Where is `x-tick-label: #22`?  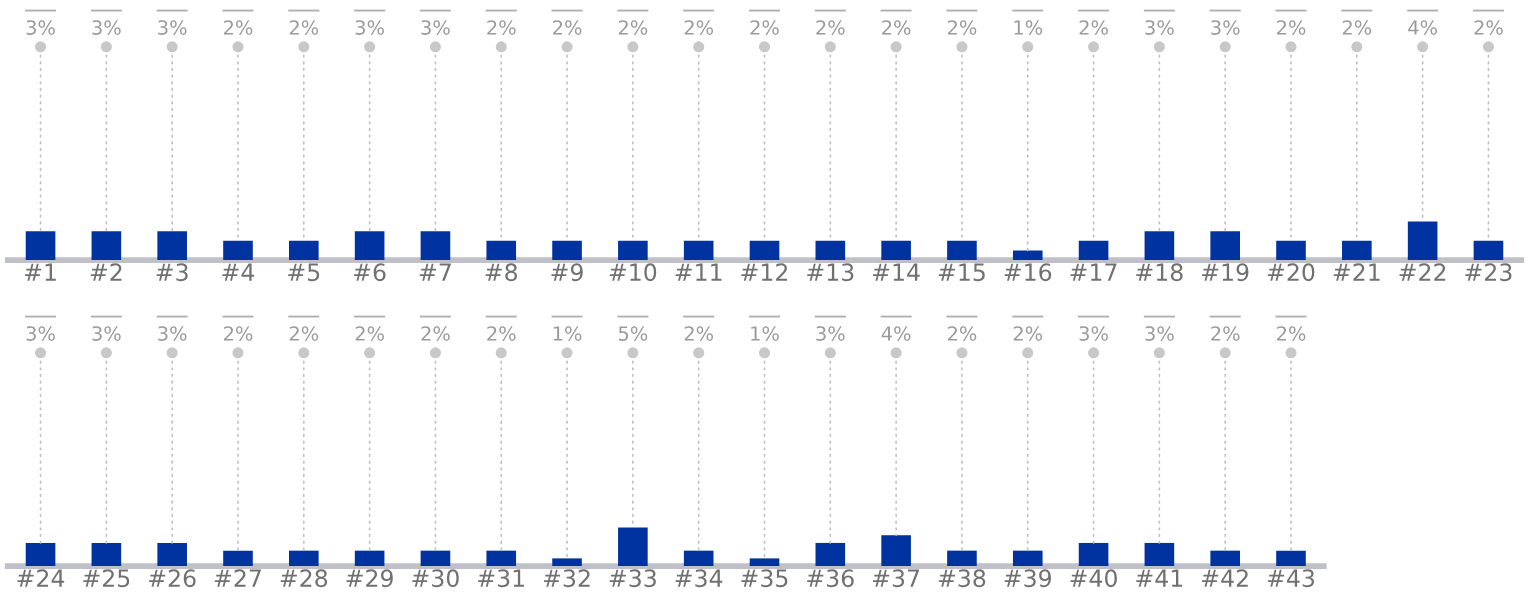 x-tick-label: #22 is located at coordinates (1422, 272).